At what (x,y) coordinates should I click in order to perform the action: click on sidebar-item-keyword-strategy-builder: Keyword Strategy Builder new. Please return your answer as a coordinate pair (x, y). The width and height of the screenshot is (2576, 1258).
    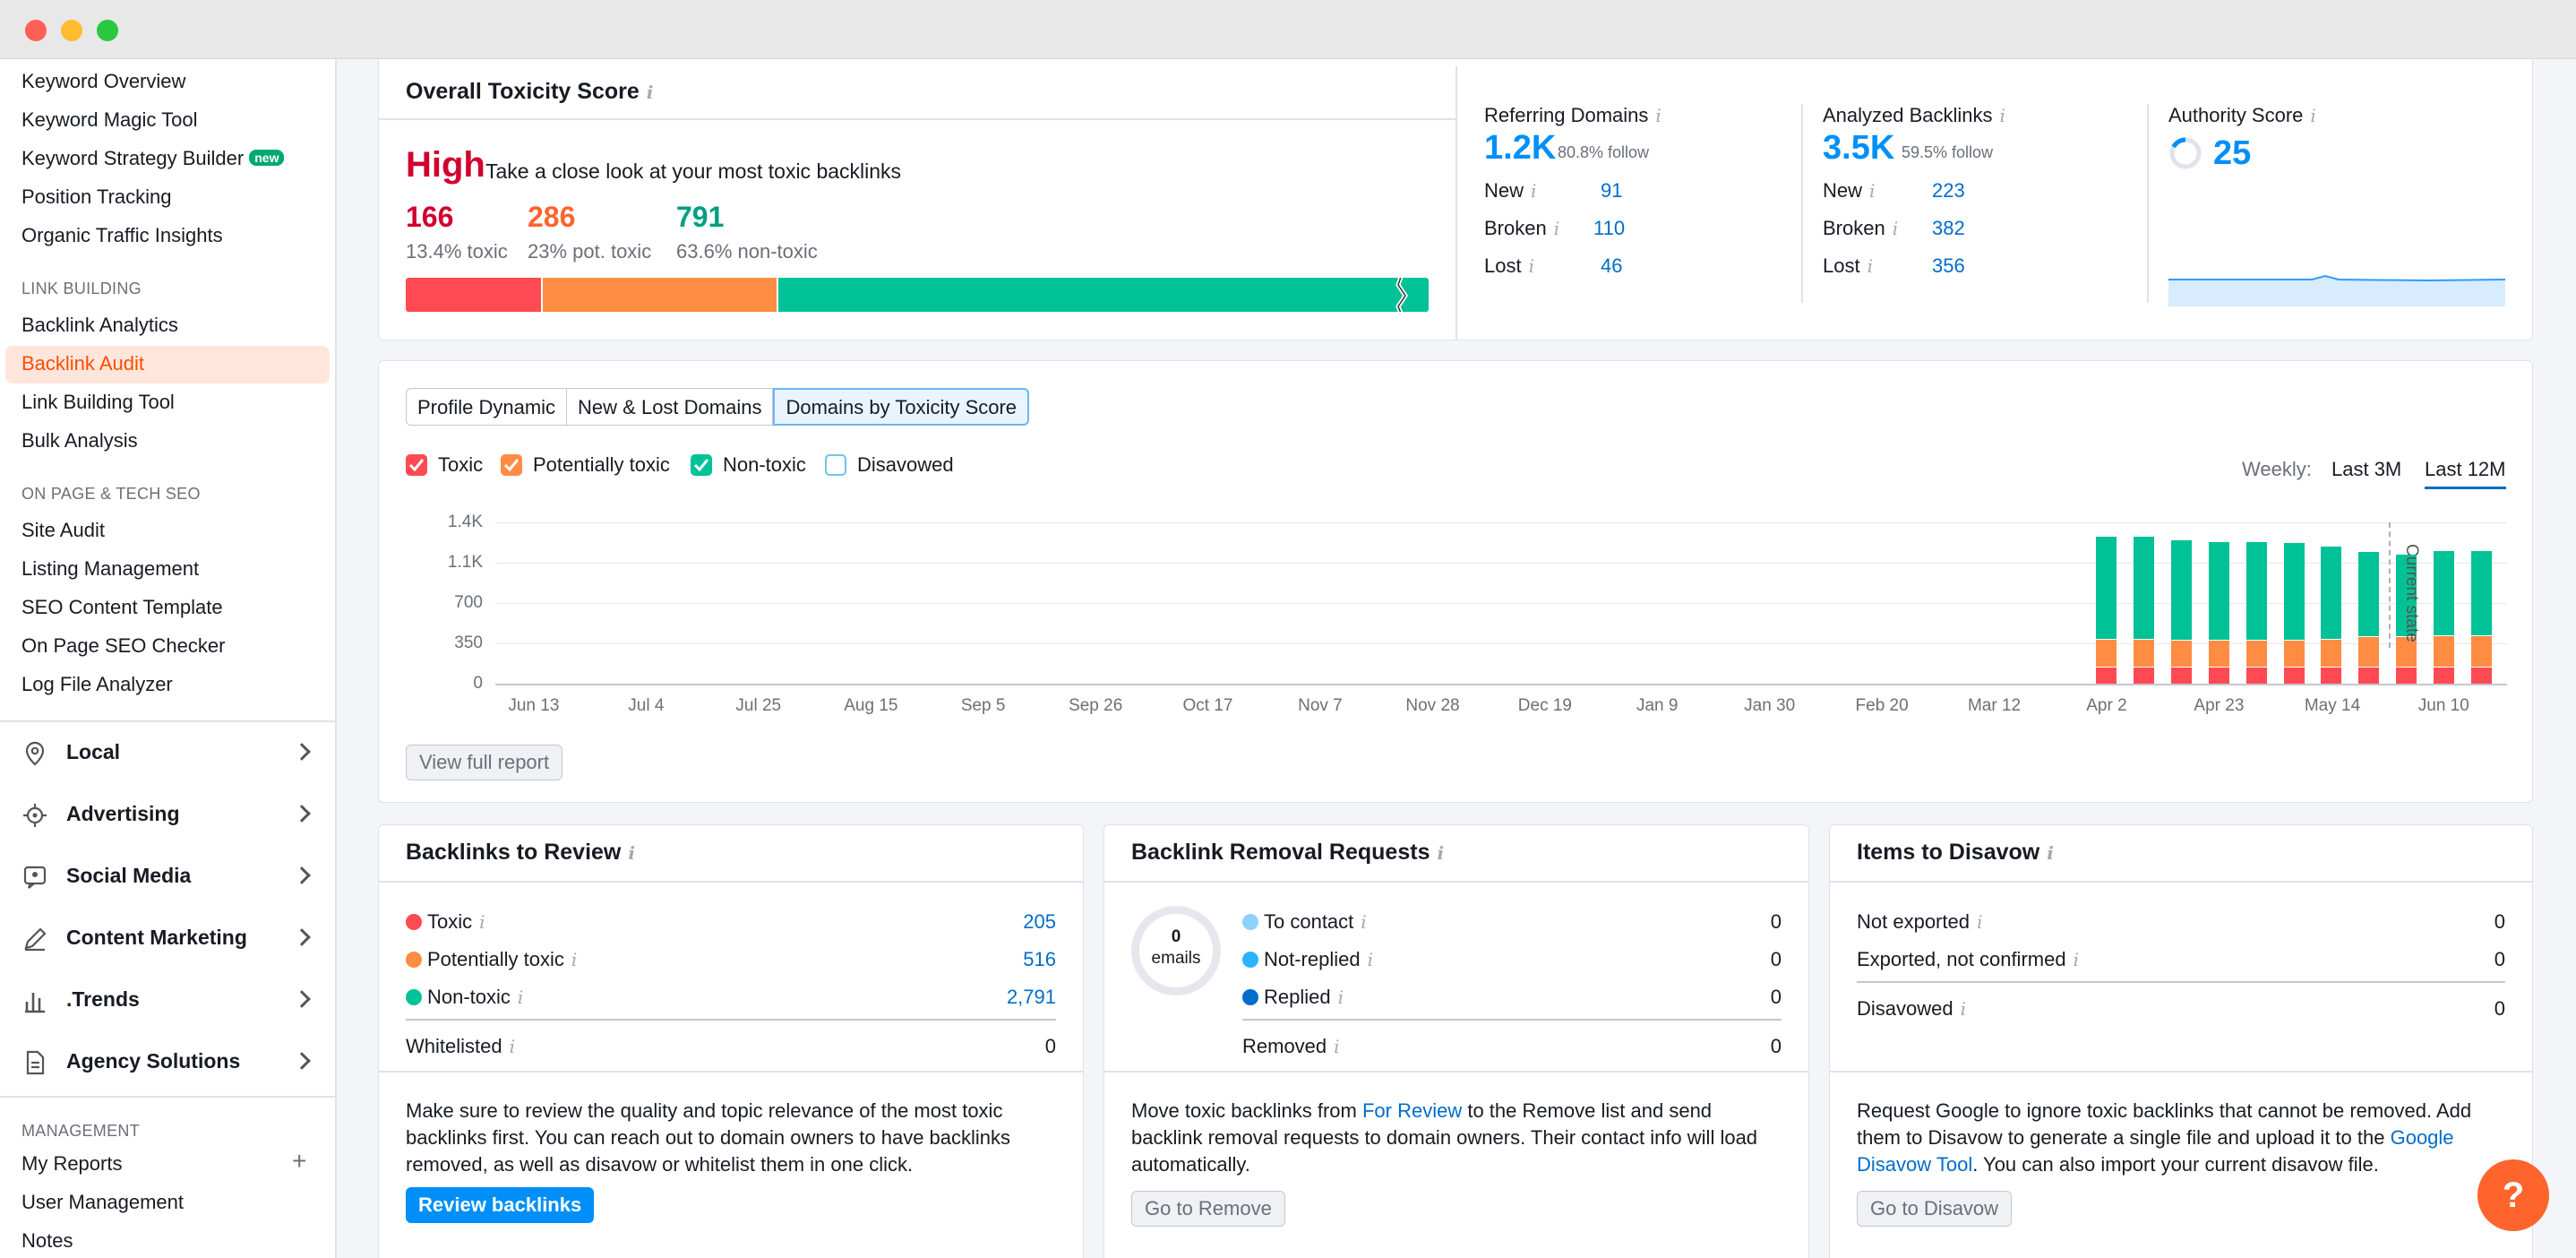
    Looking at the image, I should click on (153, 158).